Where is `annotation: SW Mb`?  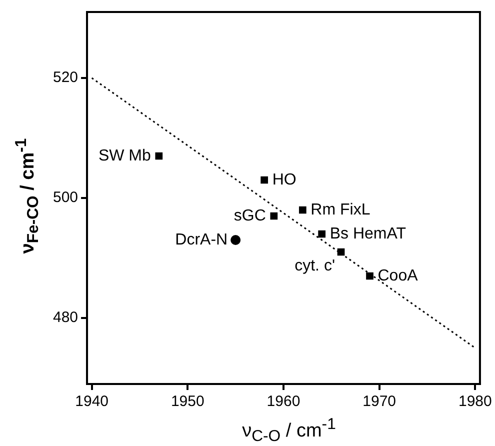
annotation: SW Mb is located at coordinates (124, 155).